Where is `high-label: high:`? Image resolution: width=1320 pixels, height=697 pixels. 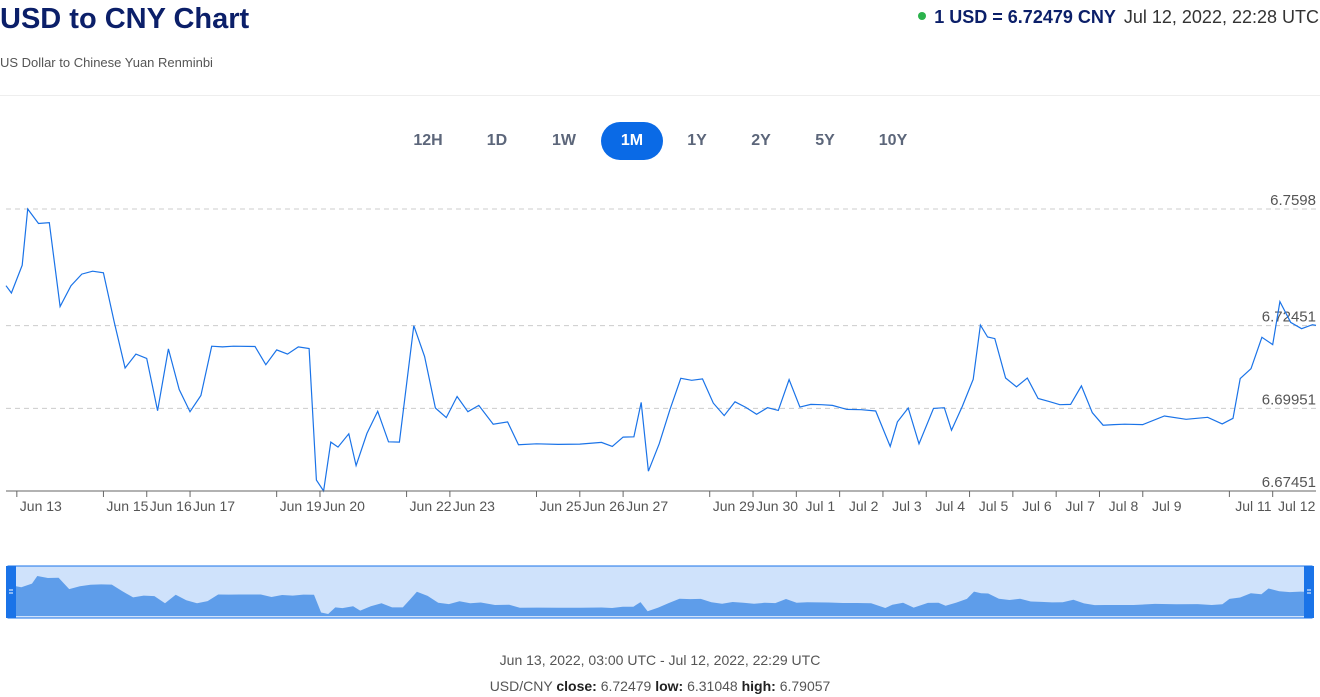
high-label: high: is located at coordinates (759, 686).